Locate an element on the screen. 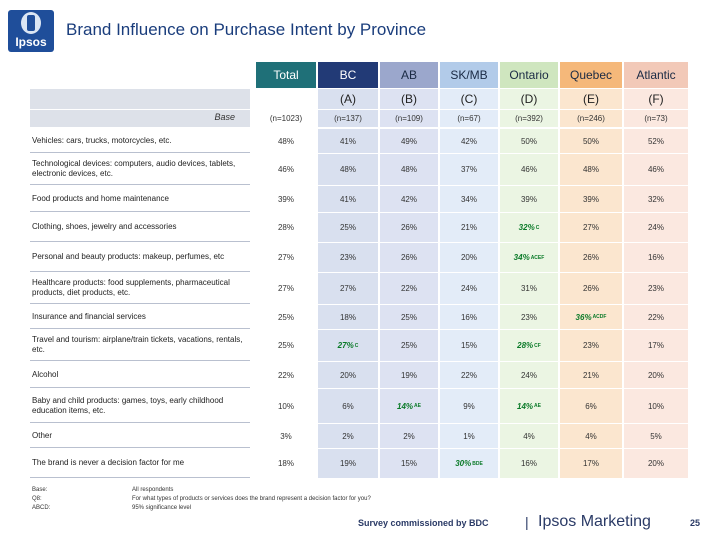 This screenshot has height=540, width=720. cell-value: 19% is located at coordinates (408, 375).